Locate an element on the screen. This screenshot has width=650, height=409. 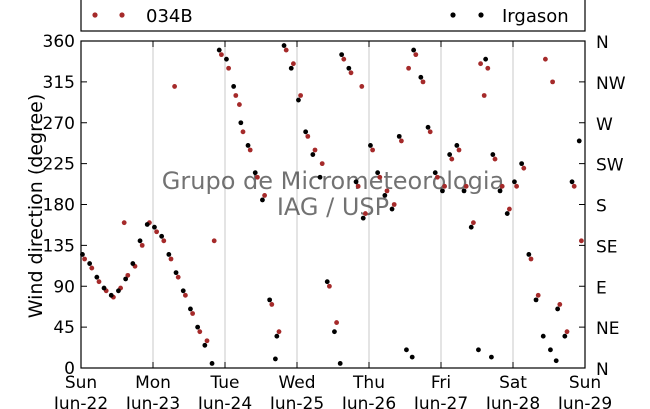
legend-marker is located at coordinates (122, 15).